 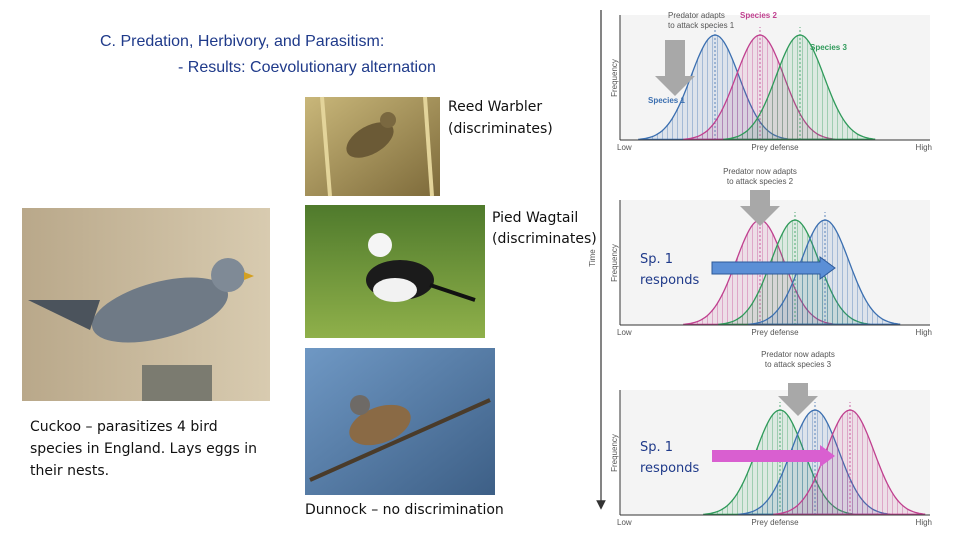 What do you see at coordinates (400, 421) in the screenshot?
I see `photo-dunnock` at bounding box center [400, 421].